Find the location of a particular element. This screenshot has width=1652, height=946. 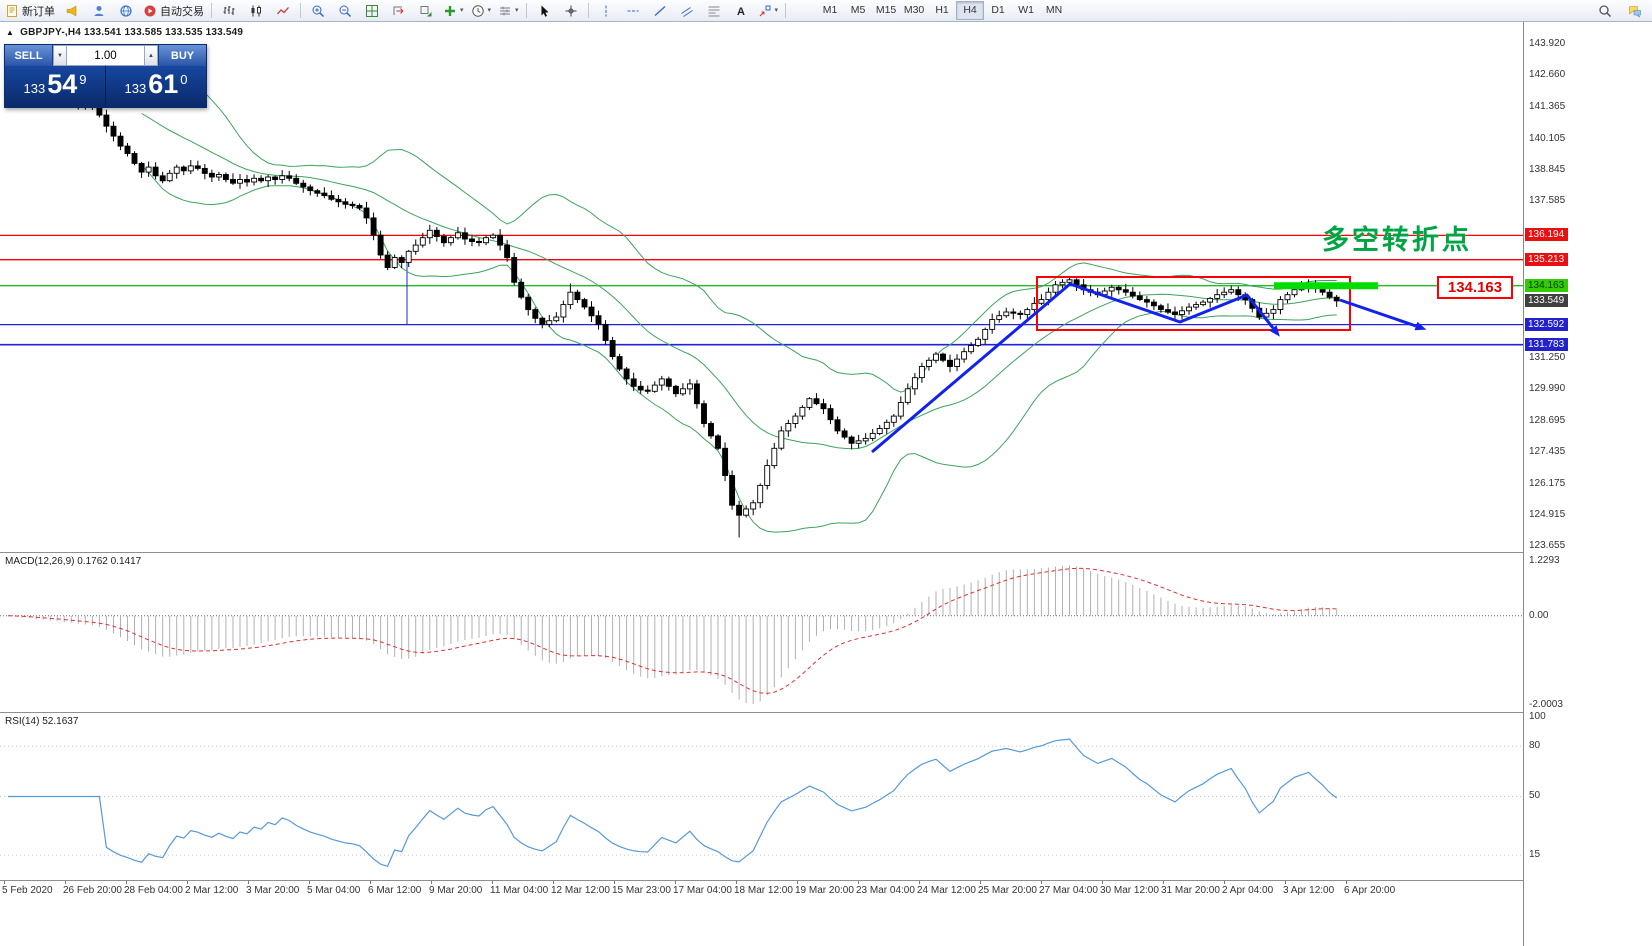

cursor-tool-button is located at coordinates (544, 11).